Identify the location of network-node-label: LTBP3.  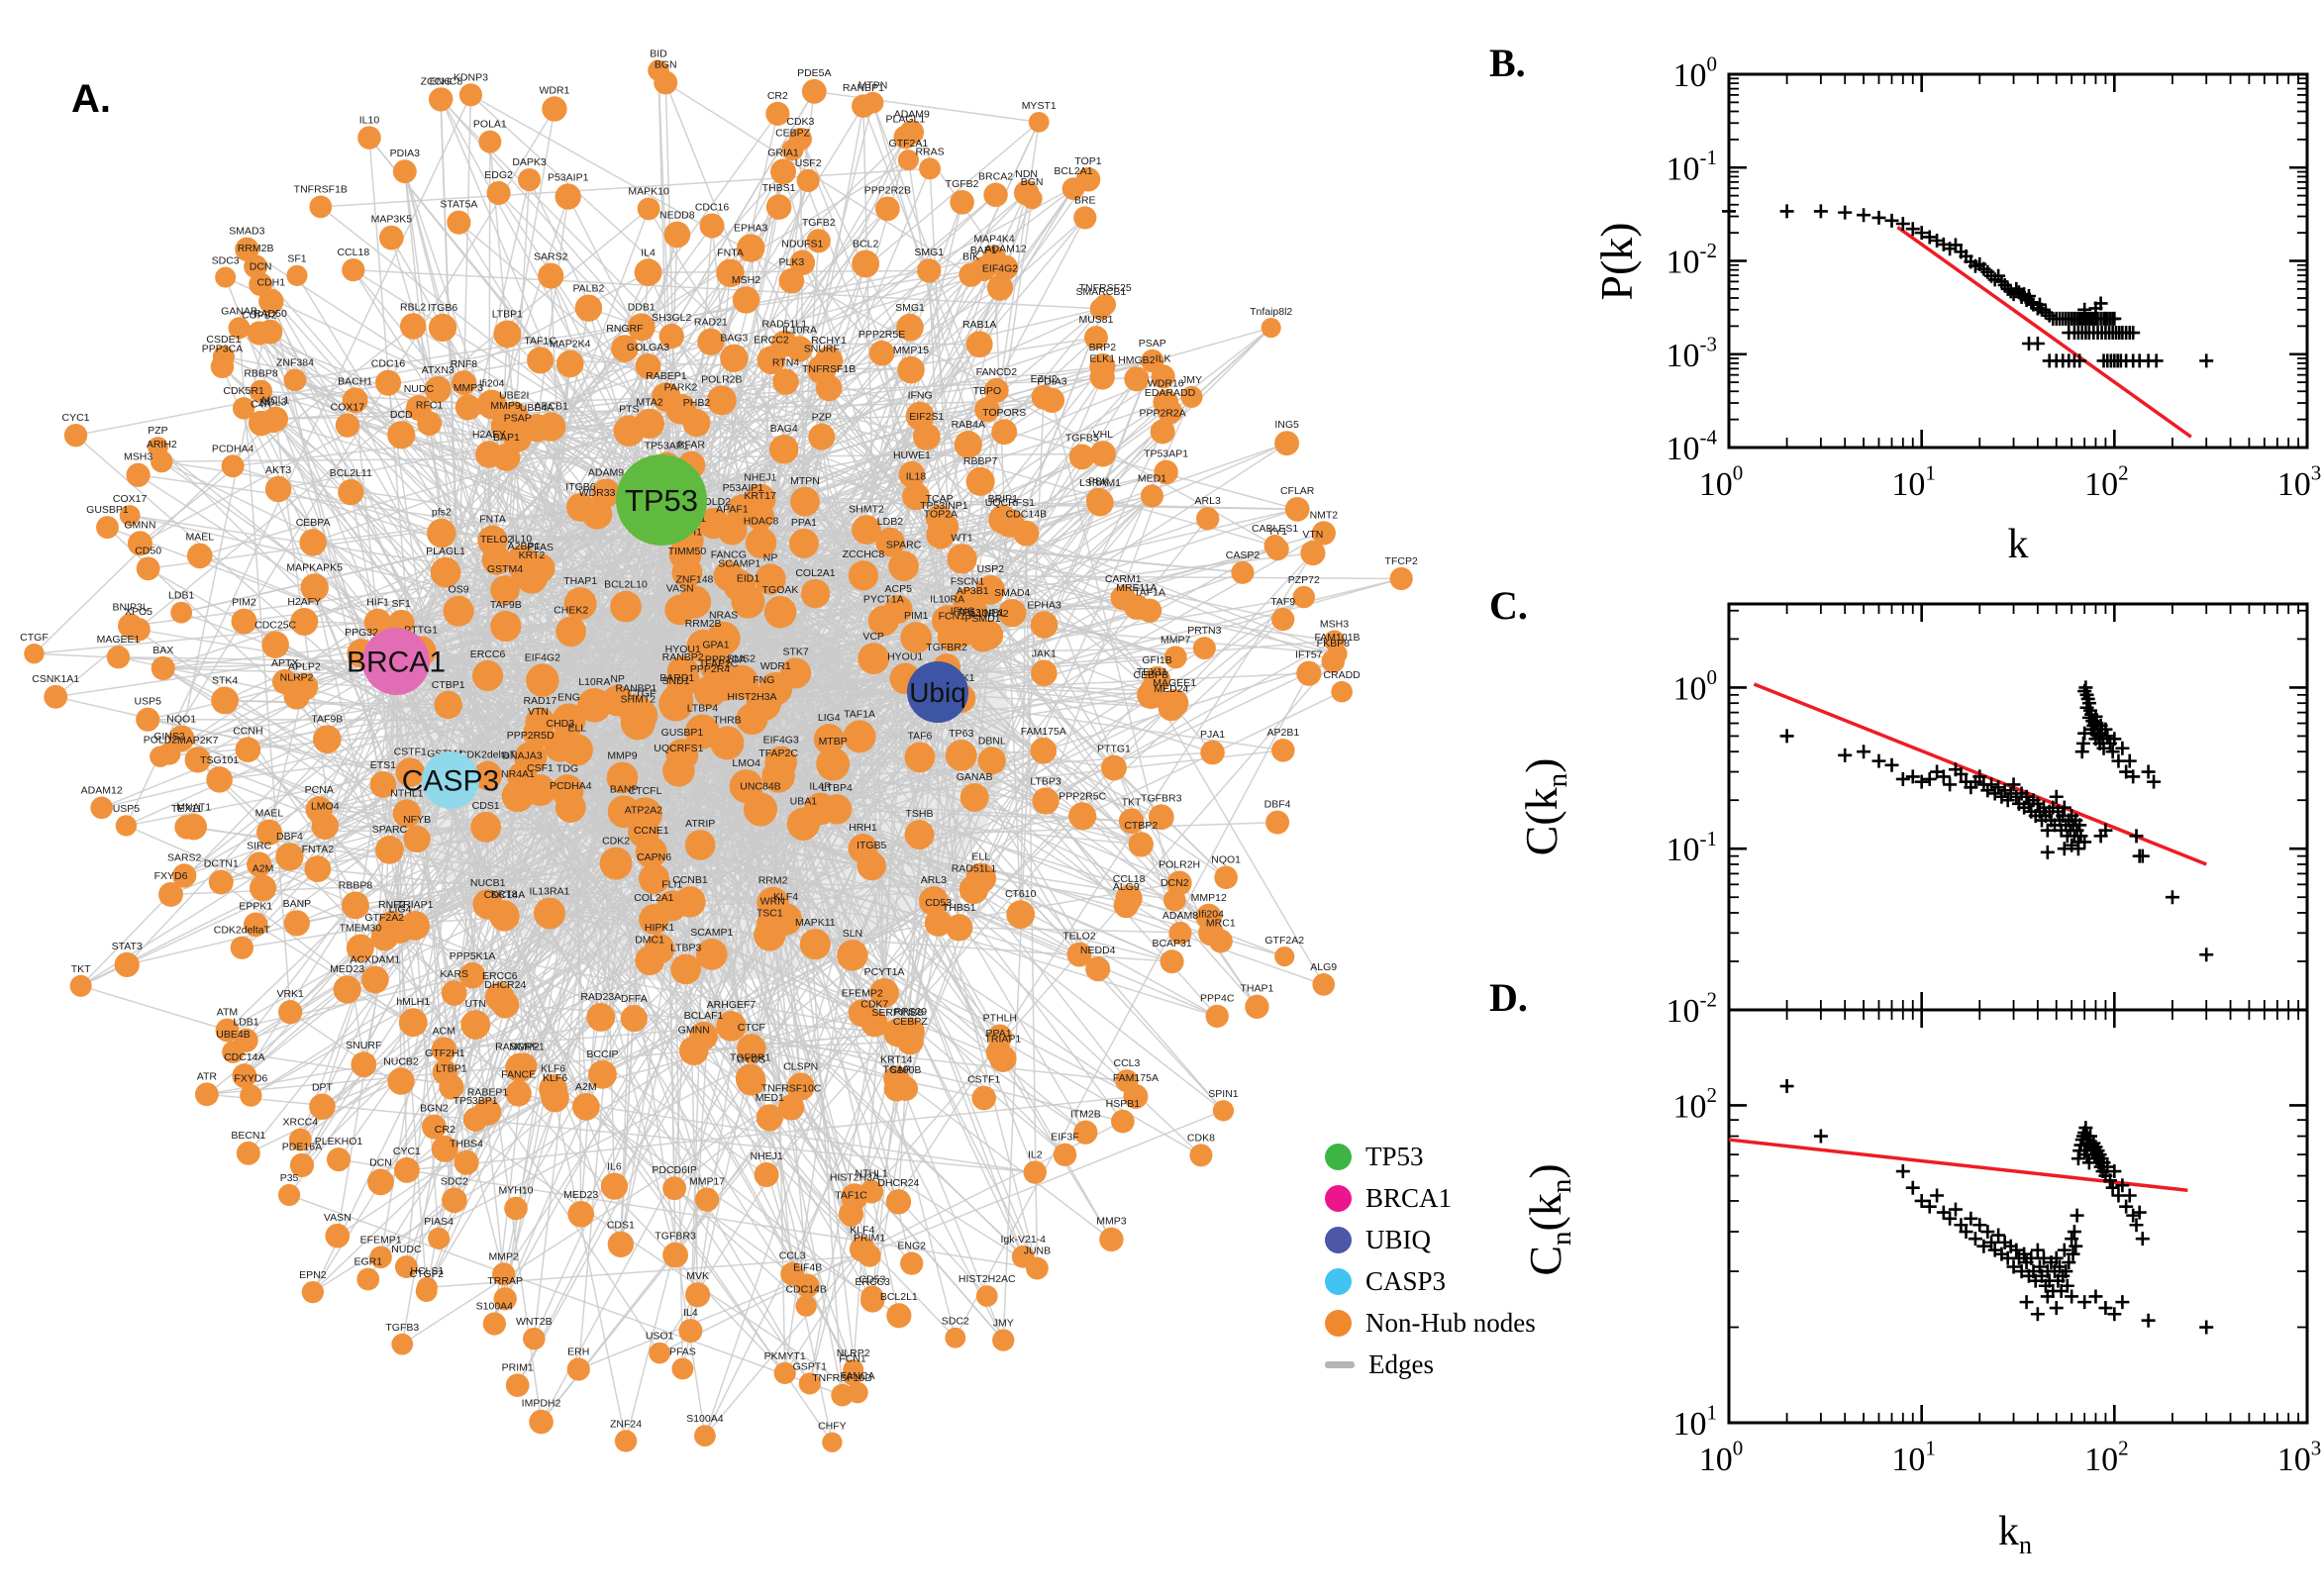
(1045, 781).